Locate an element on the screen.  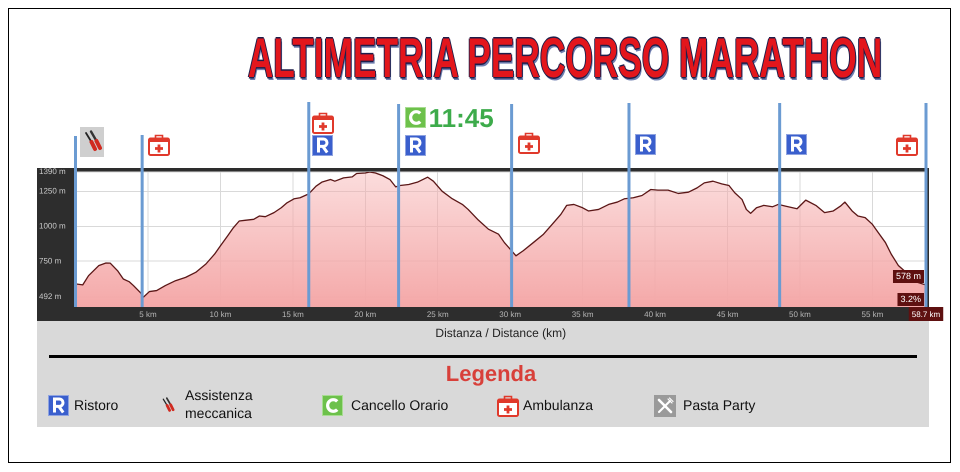
x-tick-label: 50 km is located at coordinates (800, 315).